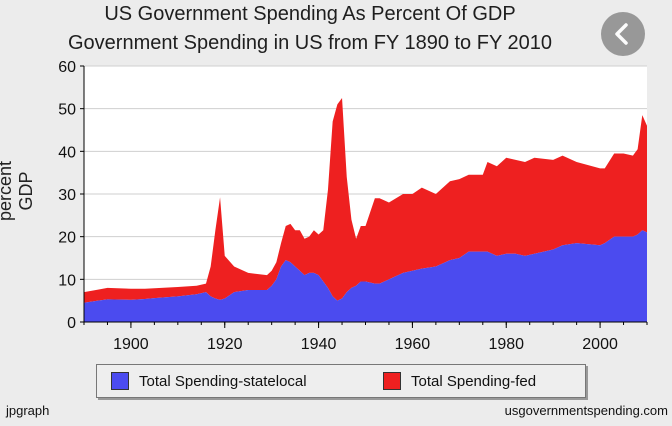 The height and width of the screenshot is (426, 672). I want to click on footer-source: usgovernmentspending.com, so click(586, 410).